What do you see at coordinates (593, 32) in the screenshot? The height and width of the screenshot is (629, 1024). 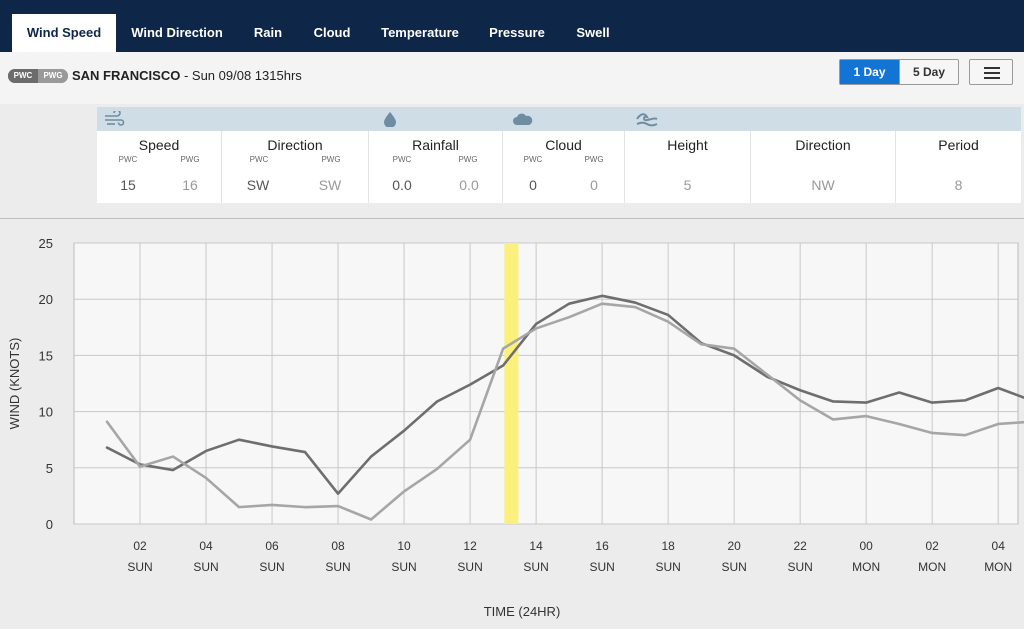 I see `tab-swell: Swell` at bounding box center [593, 32].